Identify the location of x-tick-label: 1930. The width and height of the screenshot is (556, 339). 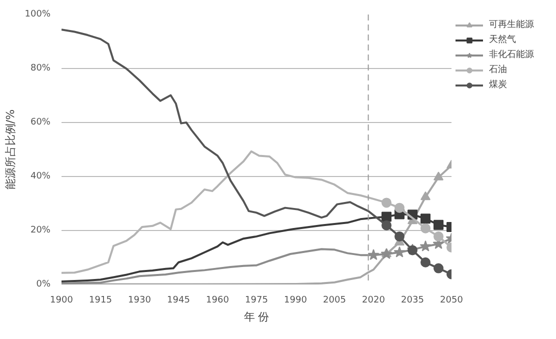
(140, 301).